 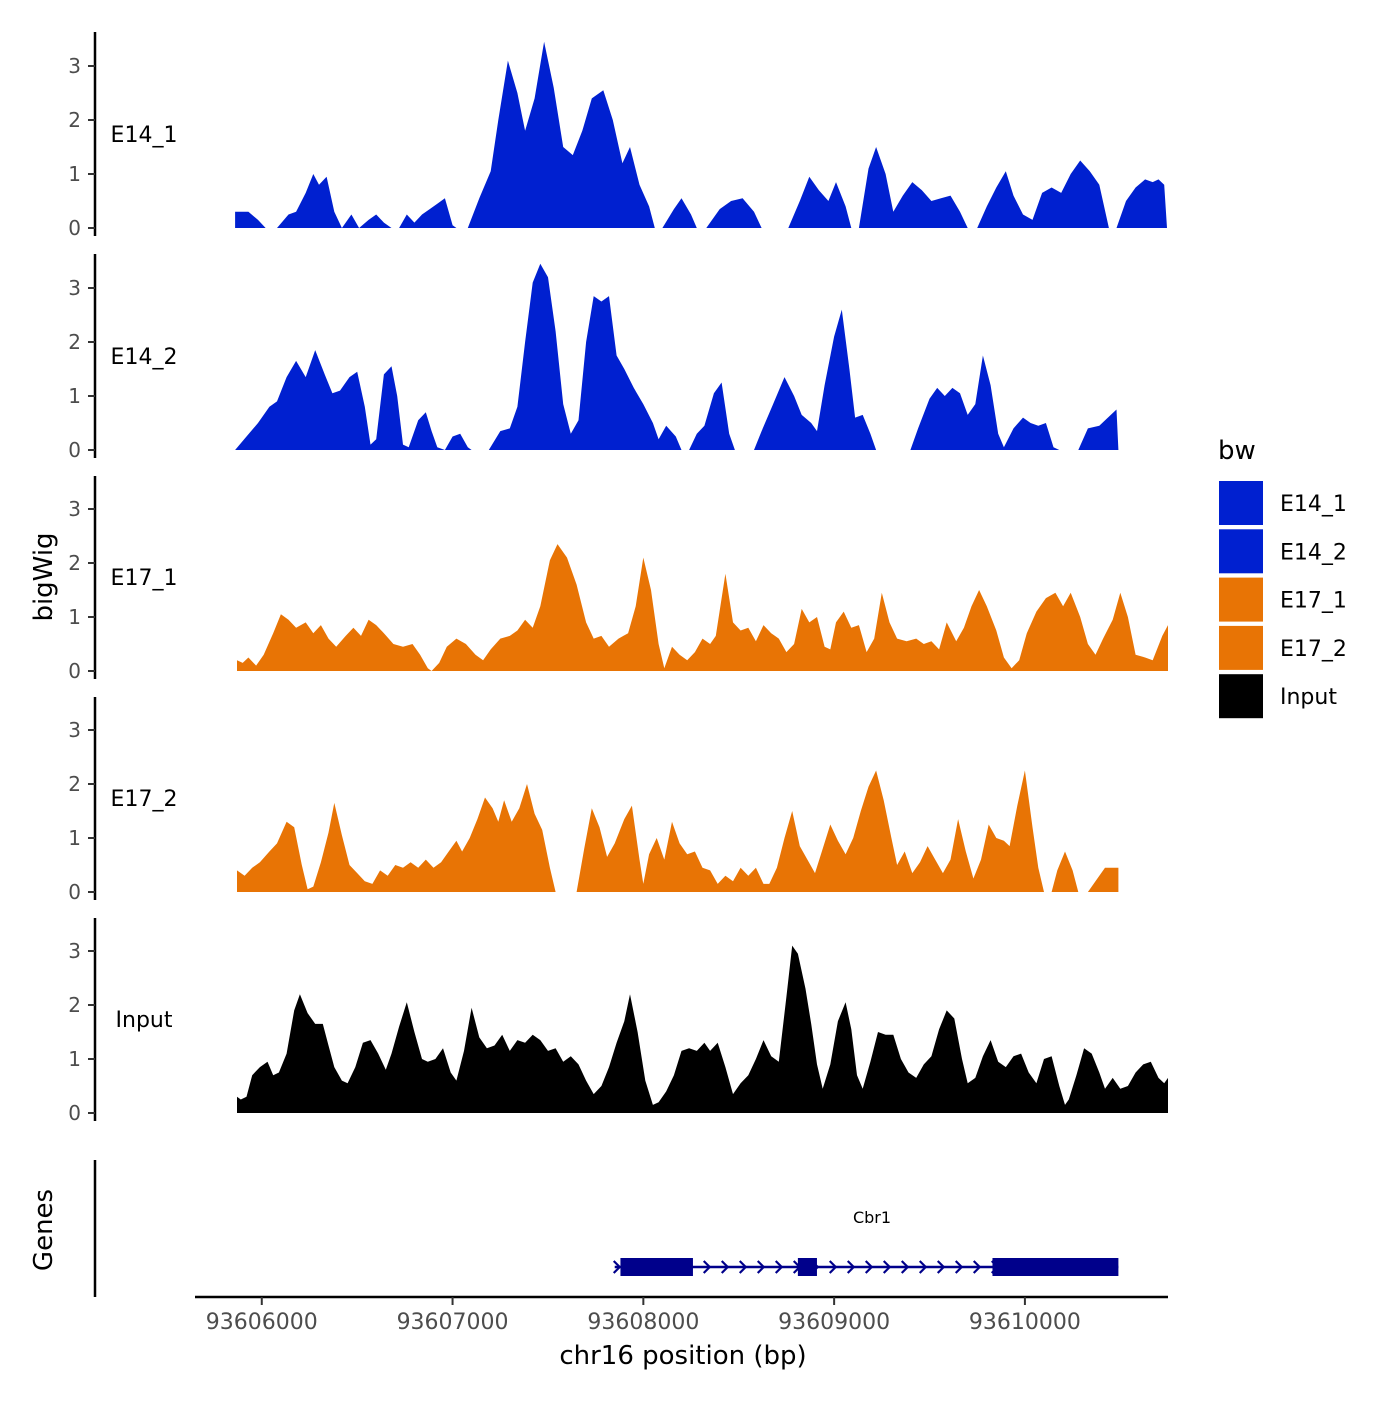 What do you see at coordinates (453, 1322) in the screenshot?
I see `x-tick-label: 93607000` at bounding box center [453, 1322].